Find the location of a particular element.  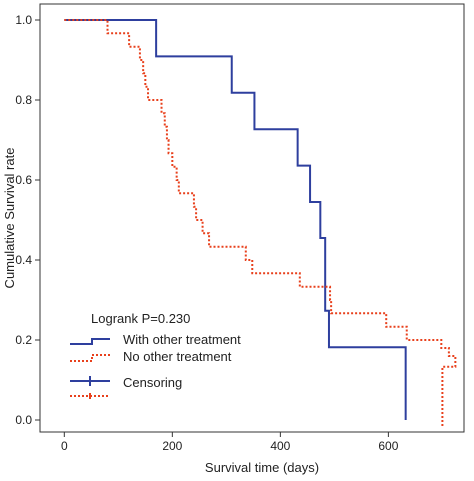

y-tick-label: 0.2 is located at coordinates (23, 340).